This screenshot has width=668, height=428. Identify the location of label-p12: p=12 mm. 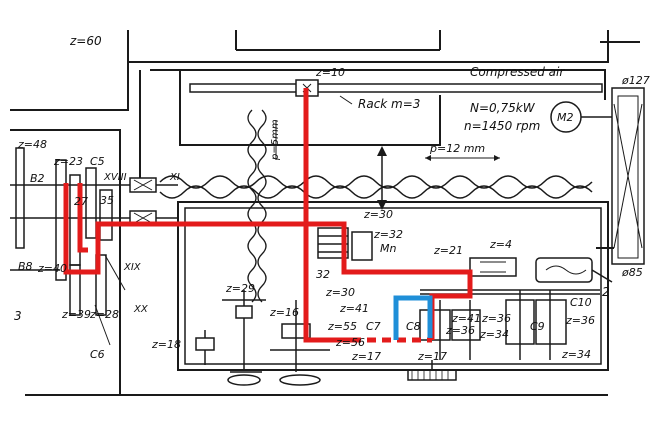
(457, 148).